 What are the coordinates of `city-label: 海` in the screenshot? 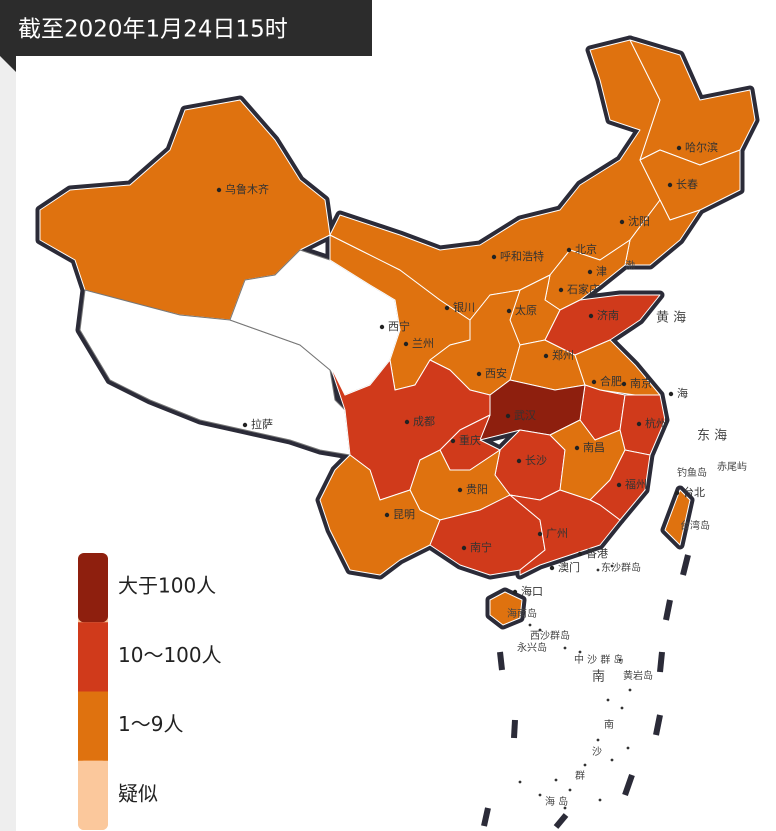 It's located at (682, 393).